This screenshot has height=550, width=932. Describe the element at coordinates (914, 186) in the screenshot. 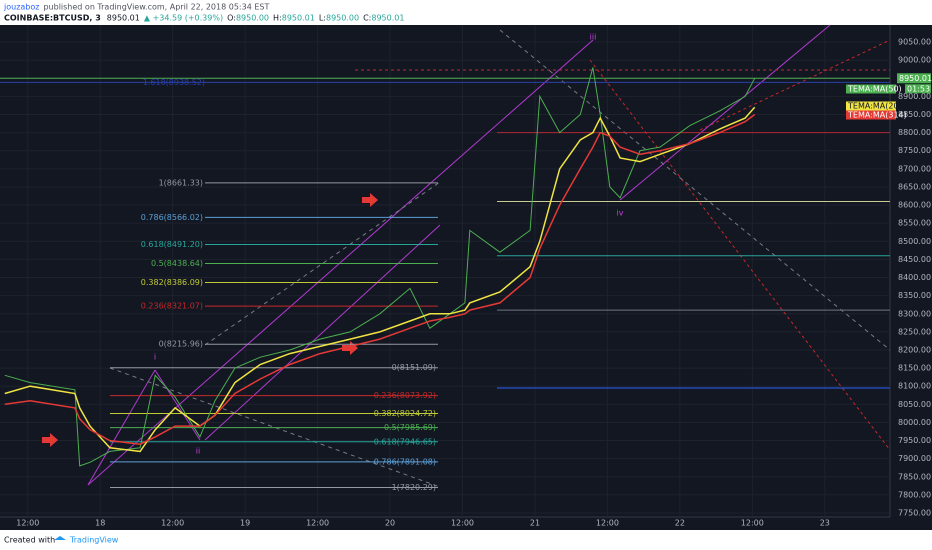

I see `y-tick-label: 8650.00` at that location.